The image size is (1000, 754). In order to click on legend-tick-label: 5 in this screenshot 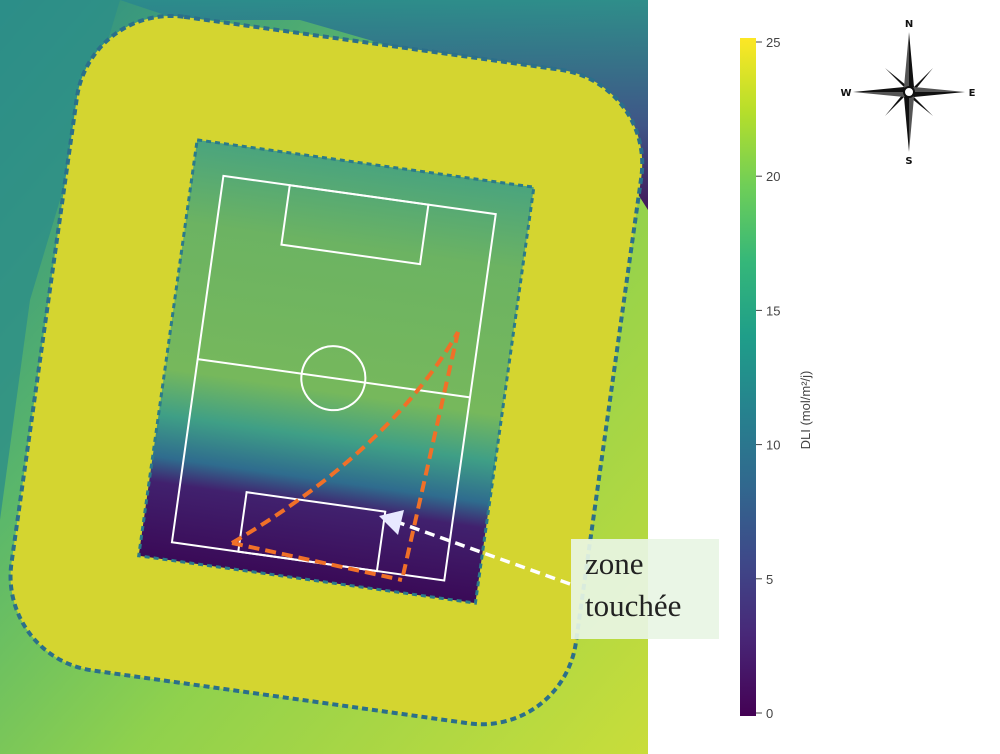, I will do `click(769, 579)`.